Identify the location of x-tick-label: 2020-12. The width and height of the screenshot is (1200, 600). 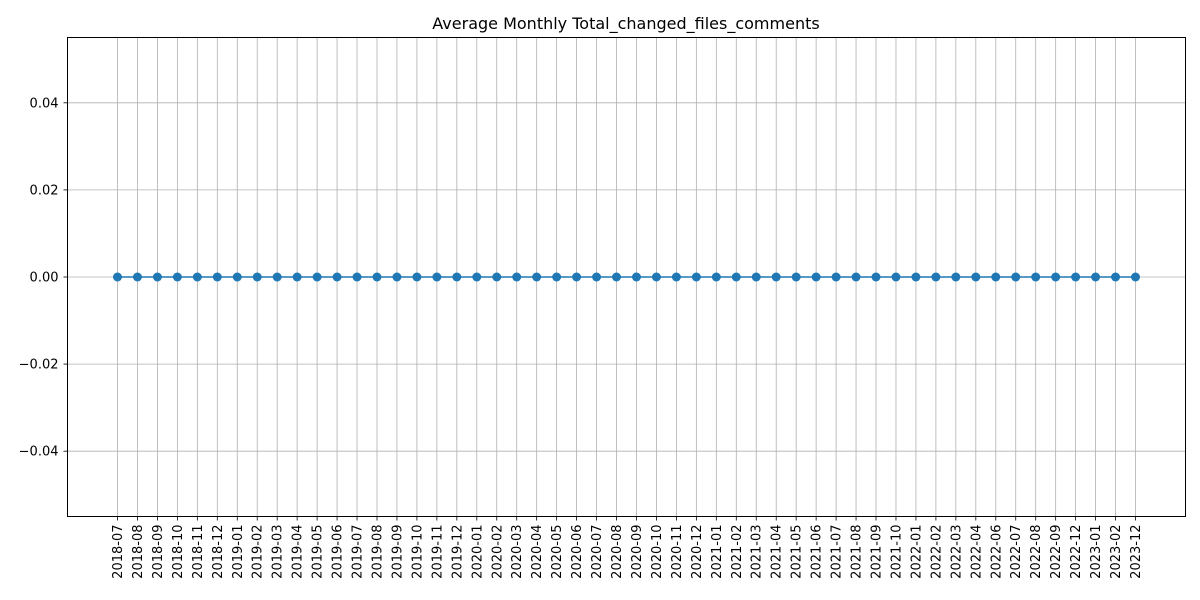
(697, 552).